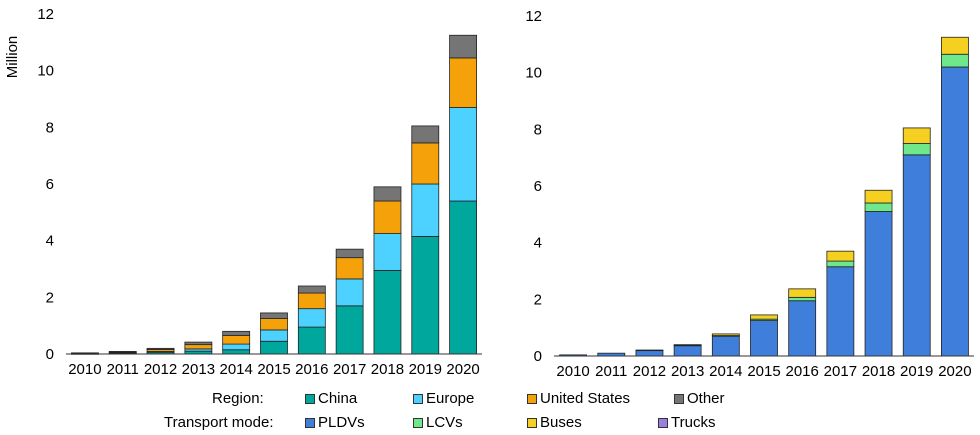 The height and width of the screenshot is (435, 980). Describe the element at coordinates (425, 210) in the screenshot. I see `bar-segment-europe-2019` at that location.